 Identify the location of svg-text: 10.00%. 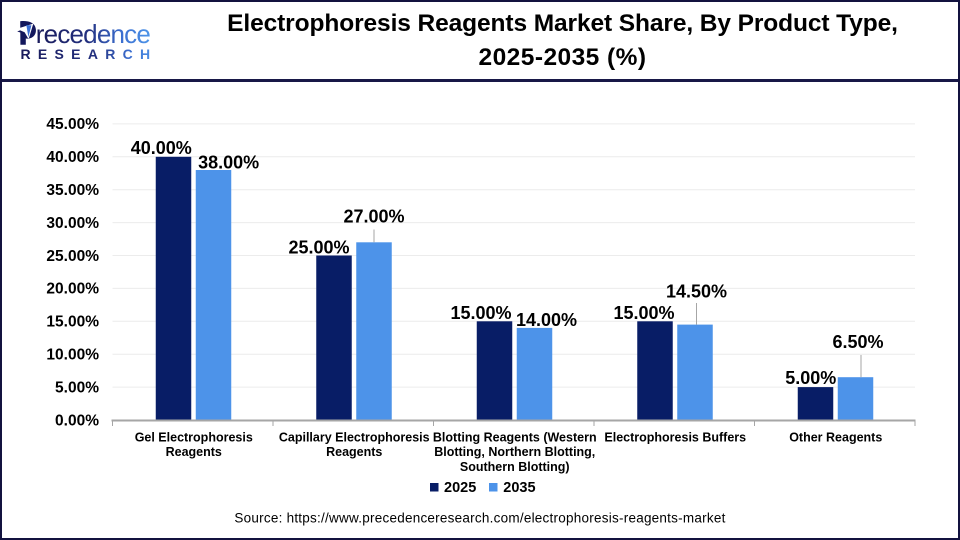
(72, 355).